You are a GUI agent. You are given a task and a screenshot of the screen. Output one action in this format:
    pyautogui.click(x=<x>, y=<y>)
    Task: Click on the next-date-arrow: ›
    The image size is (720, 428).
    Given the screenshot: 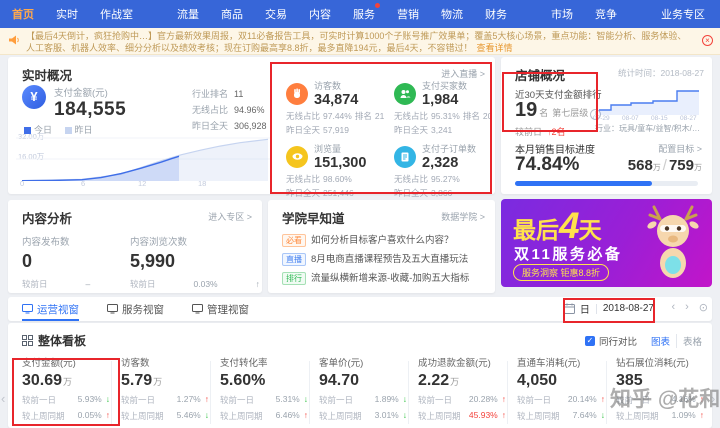 What is the action you would take?
    pyautogui.click(x=687, y=307)
    